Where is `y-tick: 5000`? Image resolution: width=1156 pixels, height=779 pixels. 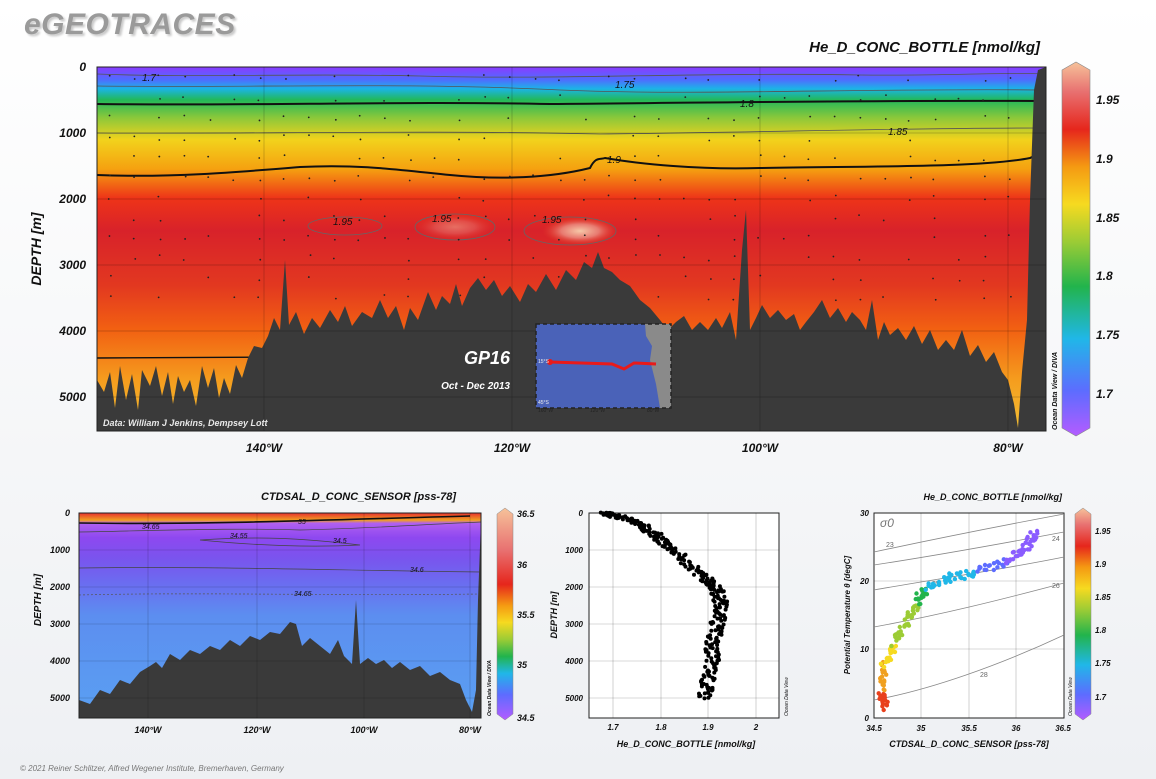 y-tick: 5000 is located at coordinates (72, 397).